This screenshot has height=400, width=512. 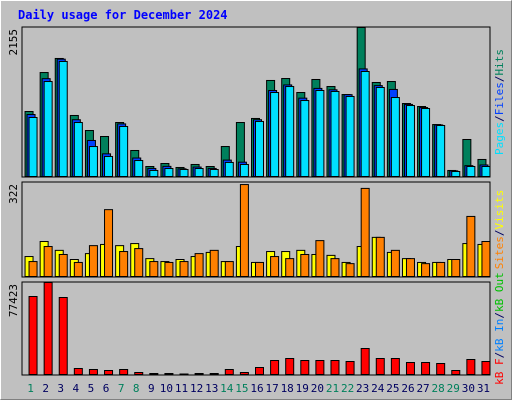 I want to click on x-tick-label: 27, so click(x=422, y=388).